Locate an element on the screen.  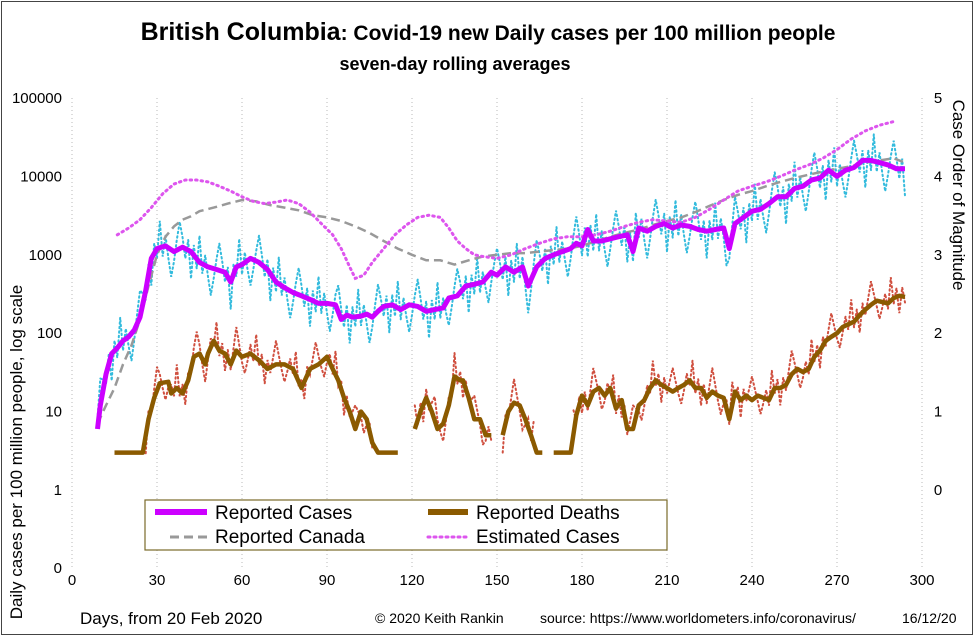
legend-box is located at coordinates (406, 525).